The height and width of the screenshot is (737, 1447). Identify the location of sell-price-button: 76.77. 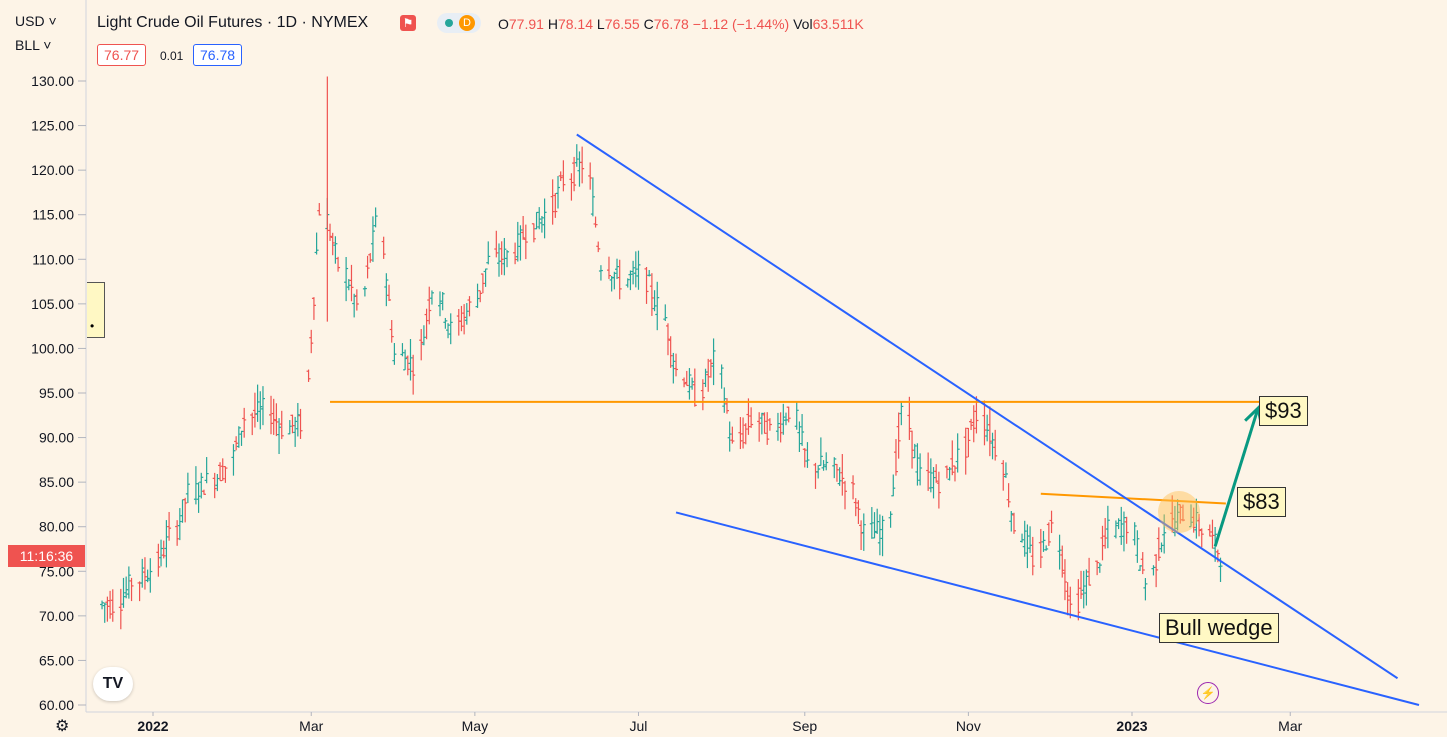
(122, 55).